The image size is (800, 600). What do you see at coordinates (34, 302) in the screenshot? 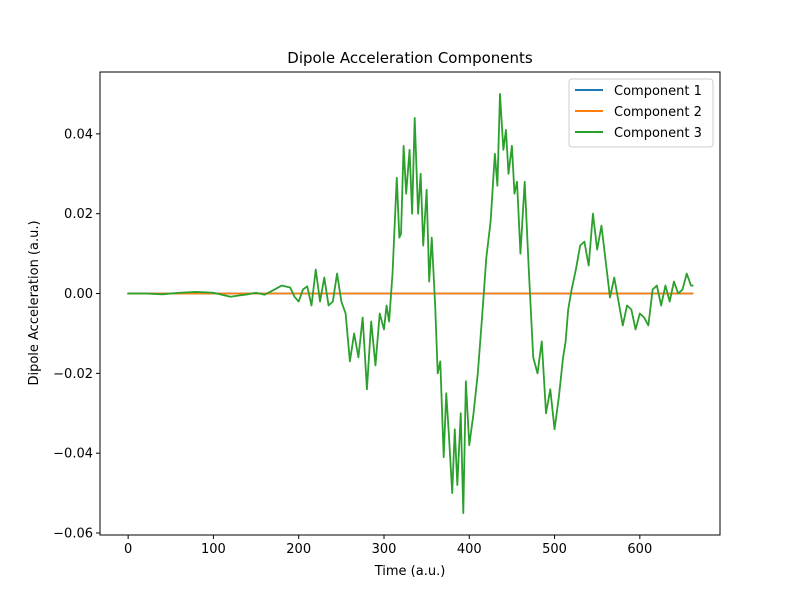
I see `y-axis-label: Dipole Acceleration (a.u.)` at bounding box center [34, 302].